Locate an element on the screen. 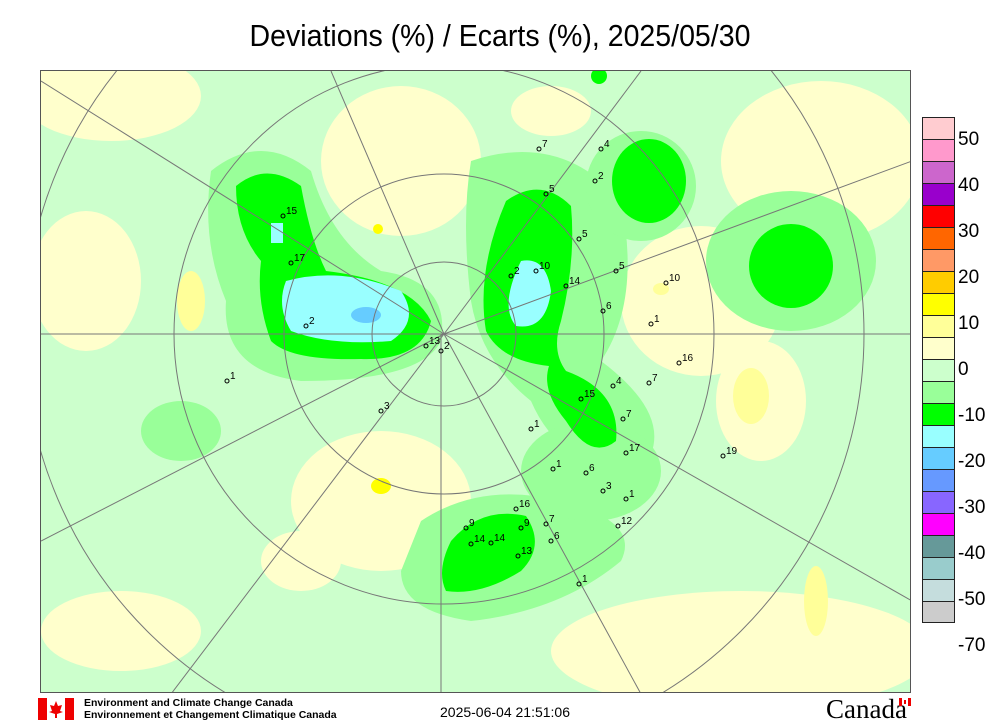 The image size is (1000, 726). agency-name-en: Environment and Climate Change Canada is located at coordinates (188, 703).